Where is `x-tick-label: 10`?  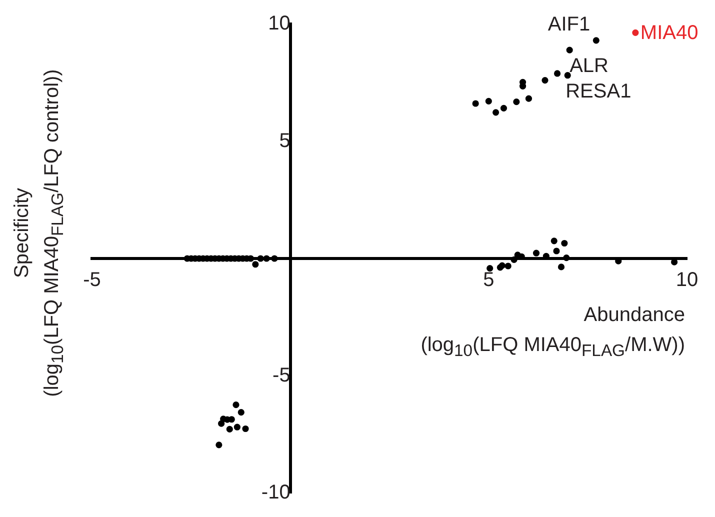 x-tick-label: 10 is located at coordinates (687, 280).